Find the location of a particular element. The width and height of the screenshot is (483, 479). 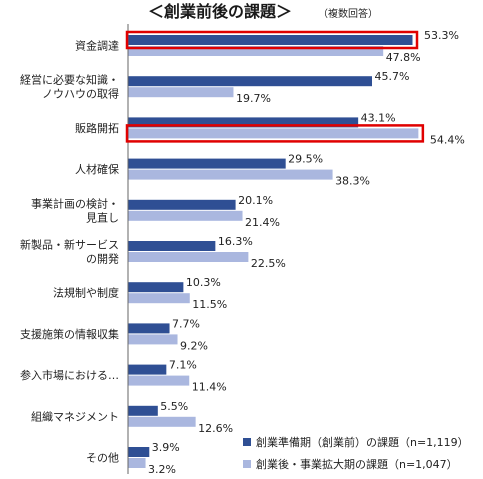

category-label: 組織マネジメント is located at coordinates (75, 416).